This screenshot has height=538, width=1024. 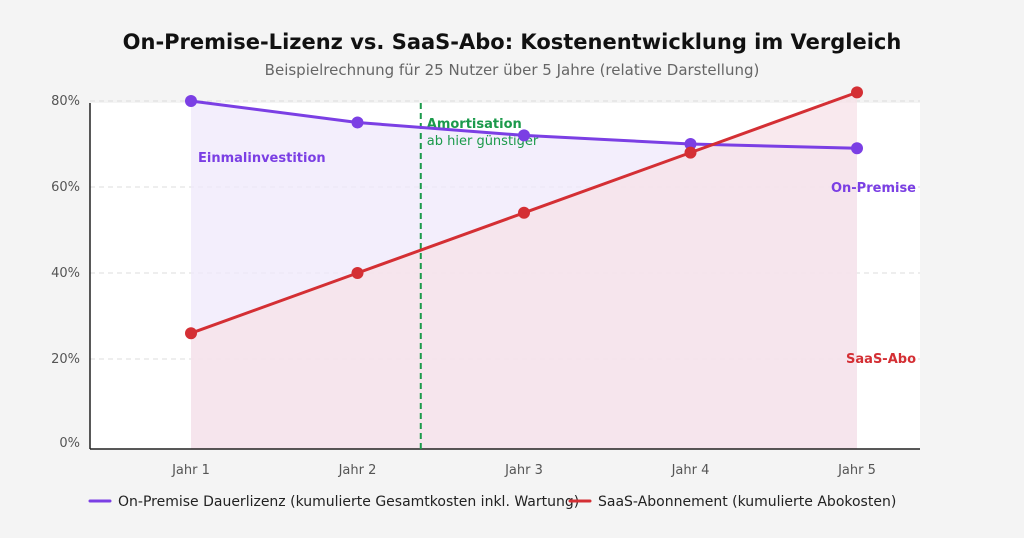 I want to click on x-tick-label: Jahr 3, so click(x=523, y=470).